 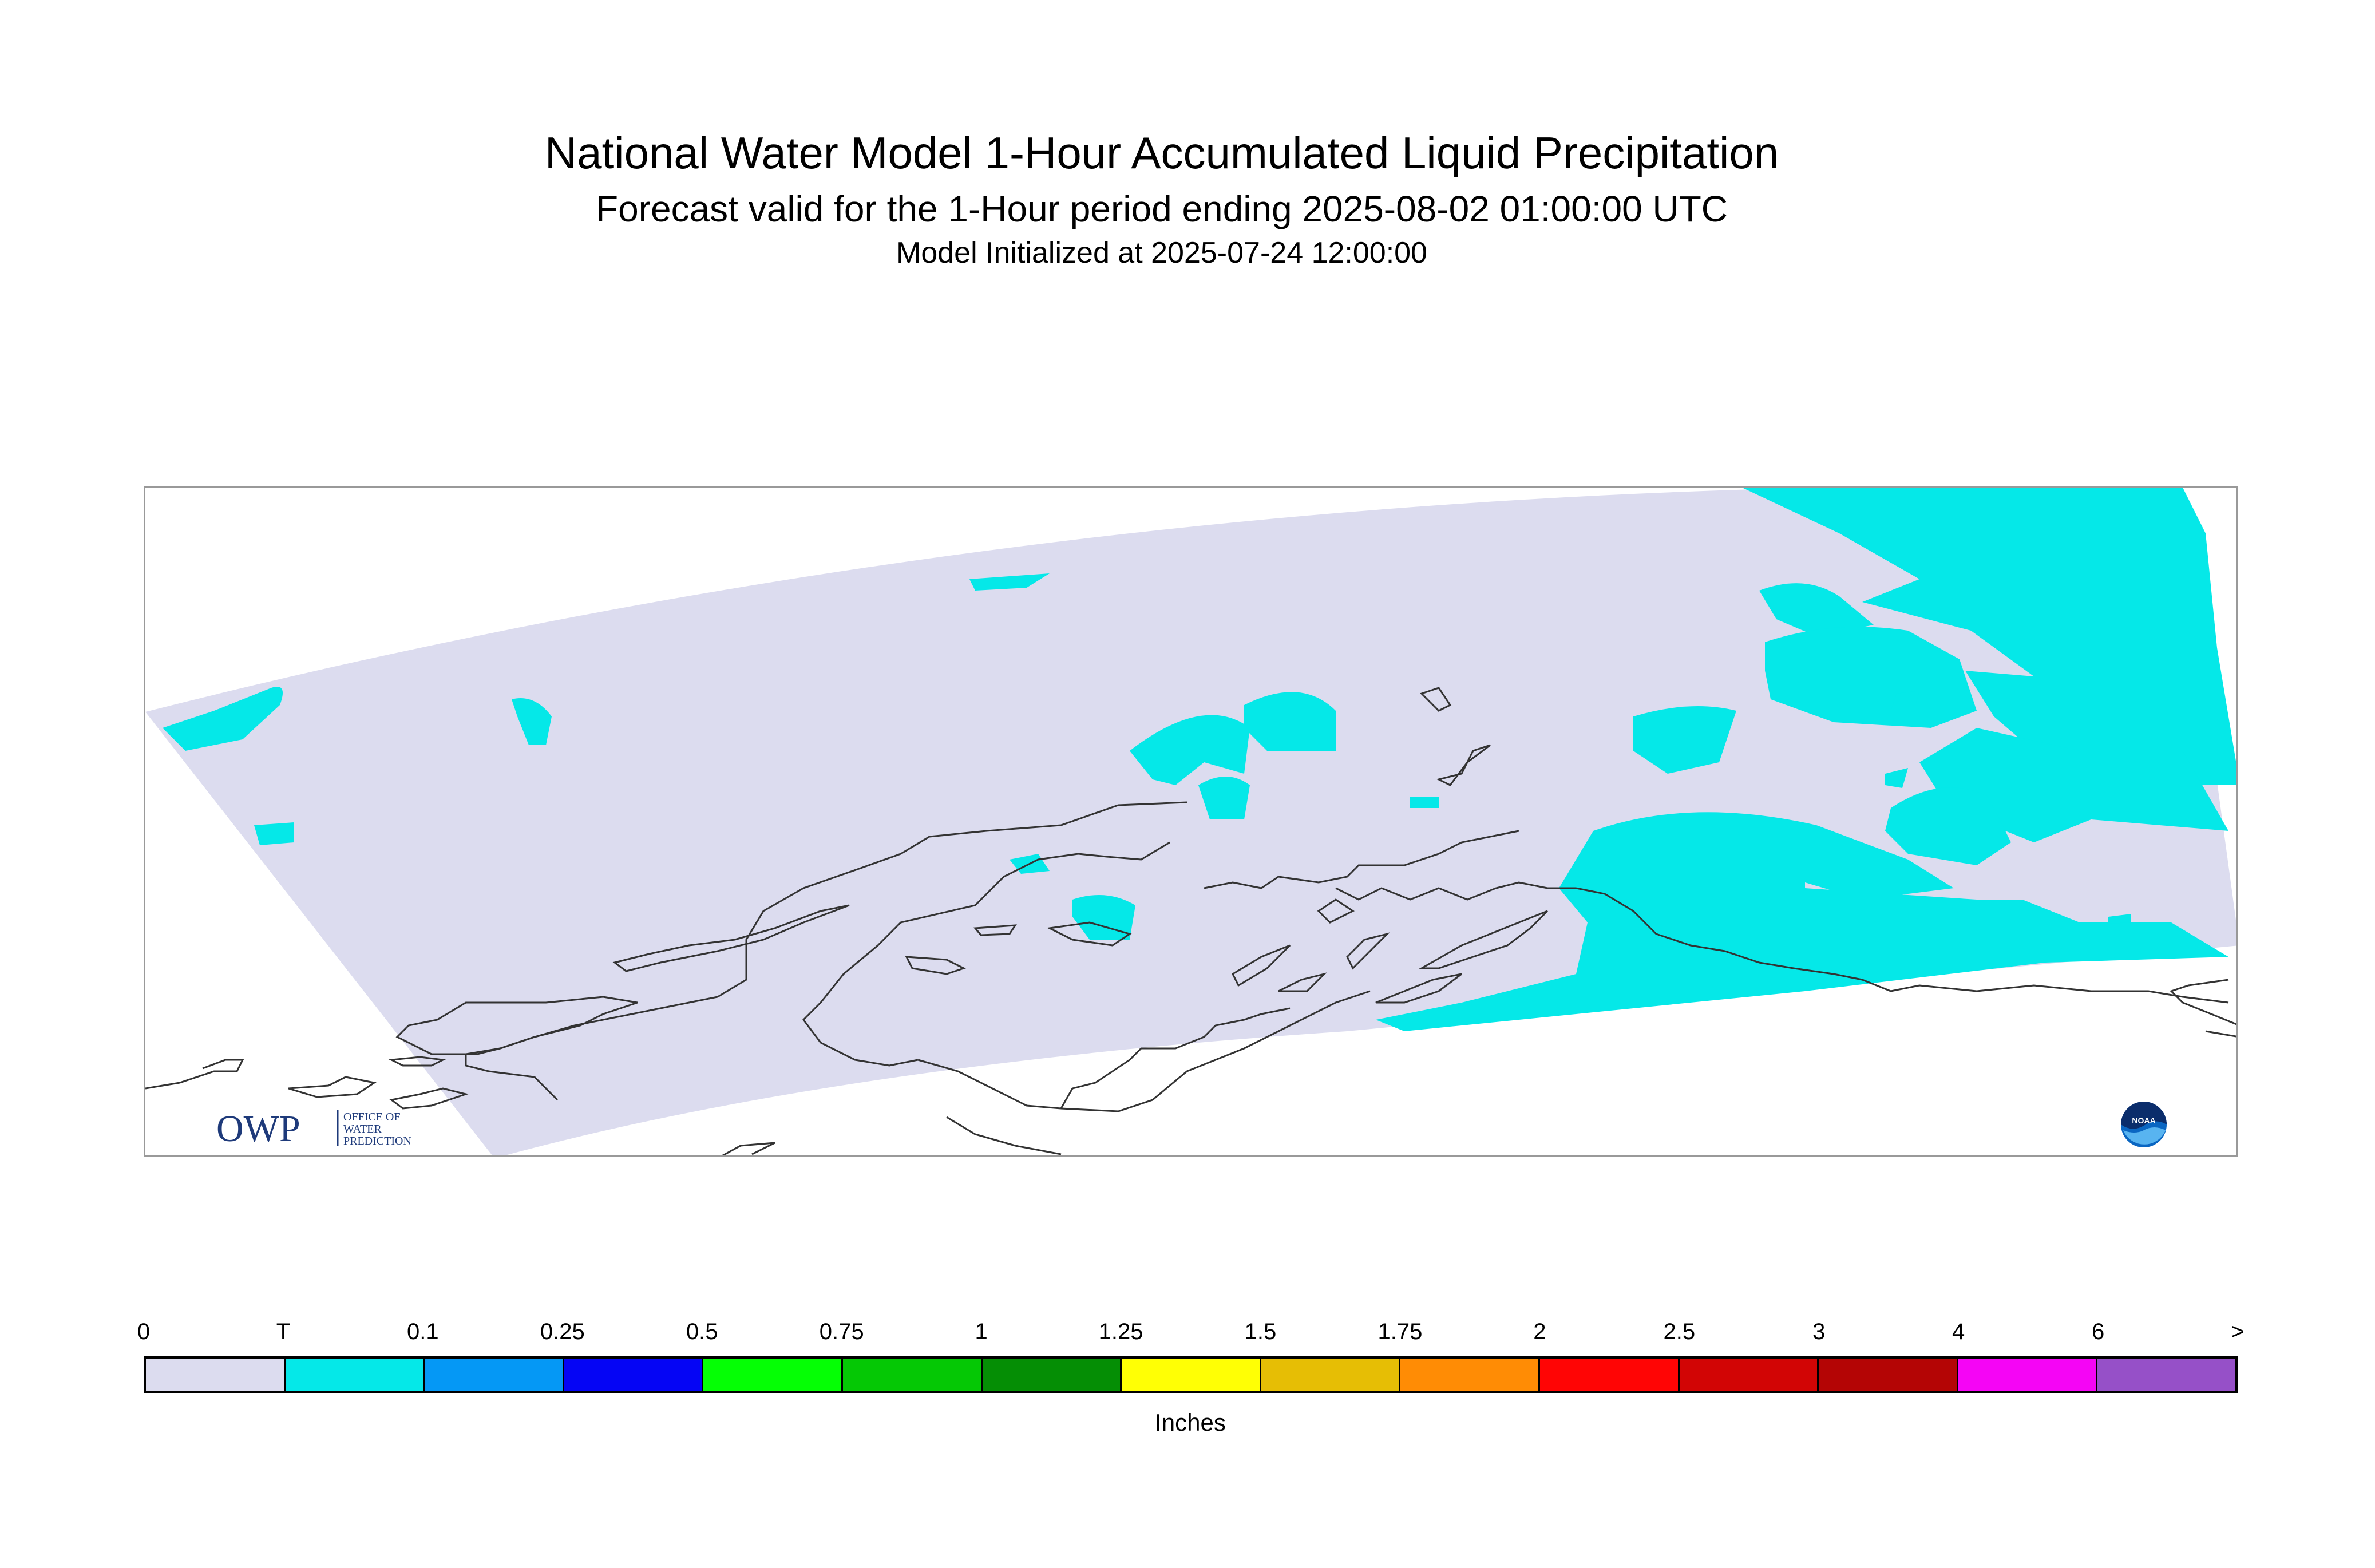 I want to click on legend-tick-label: >, so click(x=2238, y=1331).